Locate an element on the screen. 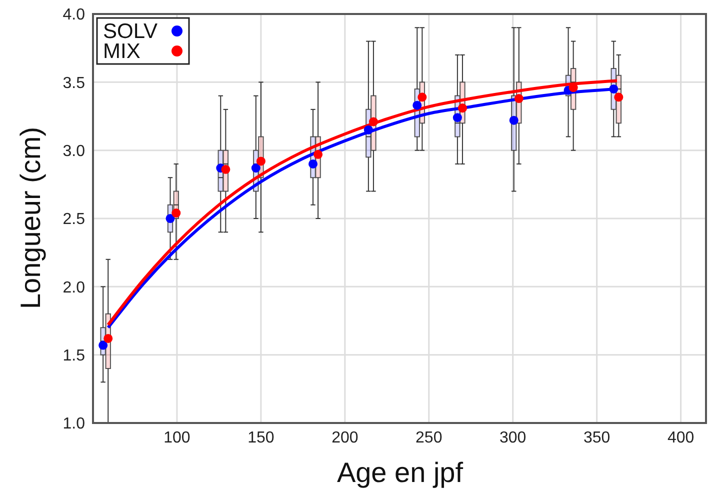  y-axis-title: Longueur (cm) is located at coordinates (30, 218).